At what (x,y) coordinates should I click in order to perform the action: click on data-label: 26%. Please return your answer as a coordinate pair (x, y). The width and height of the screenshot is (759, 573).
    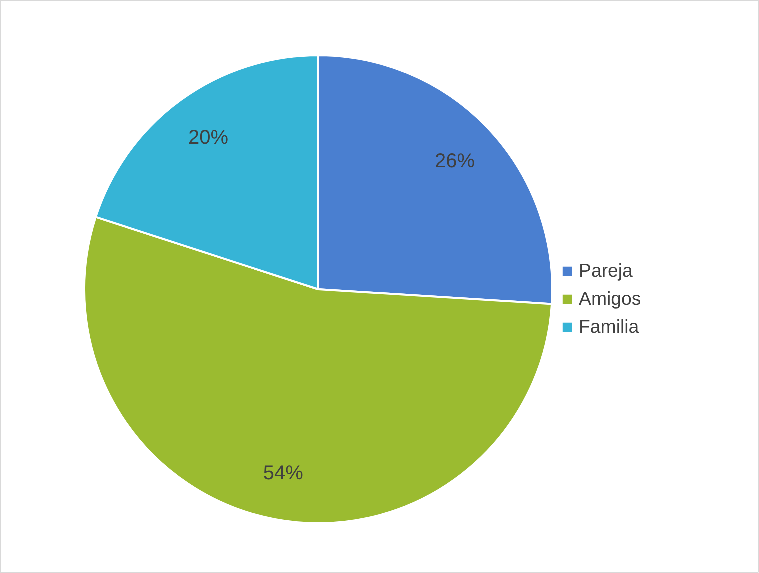
    Looking at the image, I should click on (455, 161).